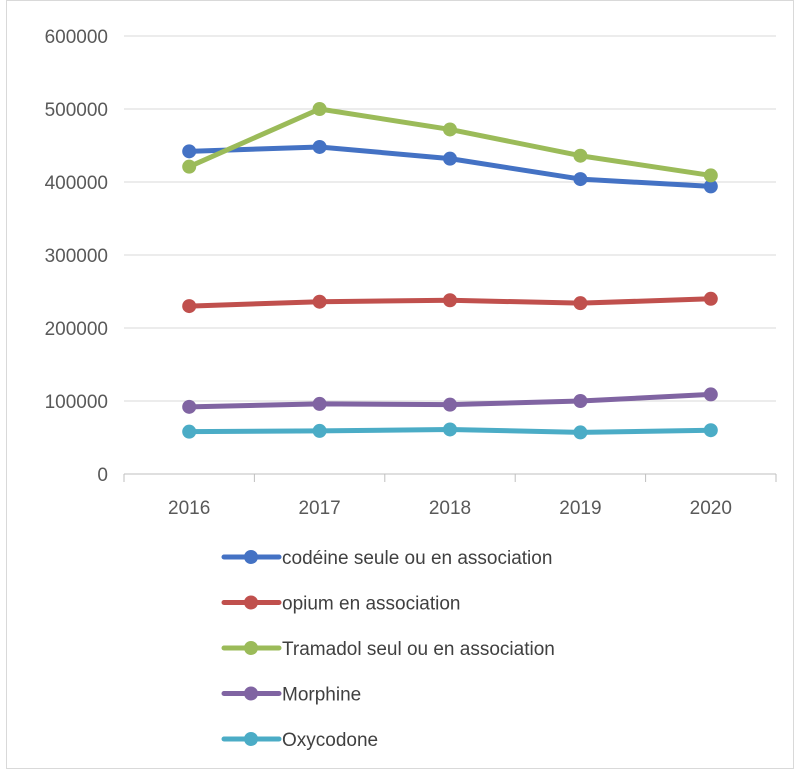 This screenshot has height=771, width=796. I want to click on legend-item-tramadol-seul-ou-en-association: Tramadol seul ou en association, so click(388, 649).